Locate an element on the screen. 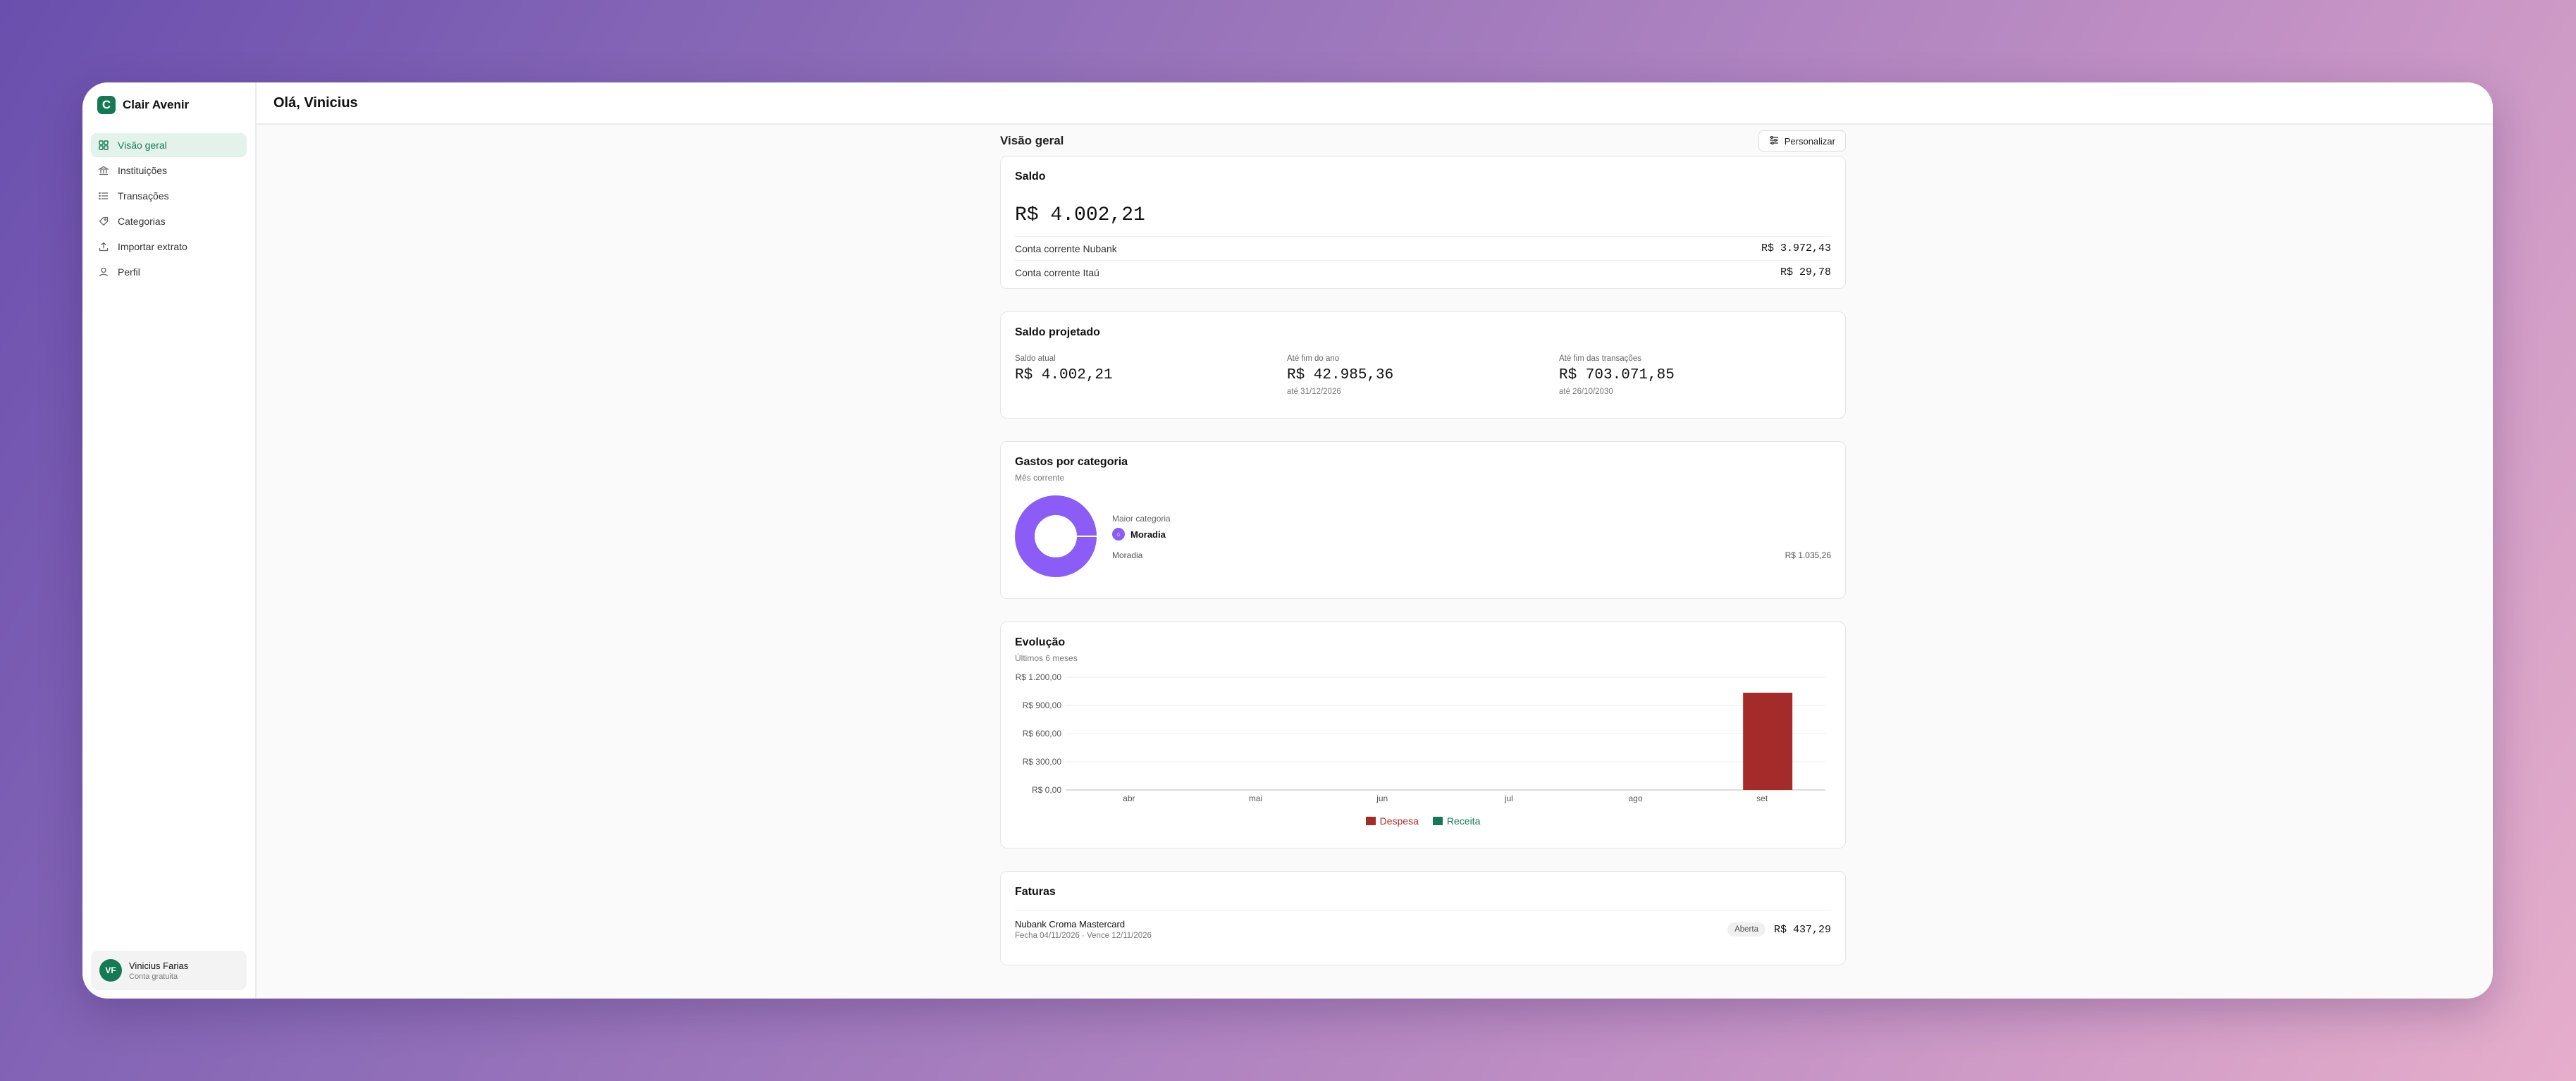  upload-icon is located at coordinates (104, 246).